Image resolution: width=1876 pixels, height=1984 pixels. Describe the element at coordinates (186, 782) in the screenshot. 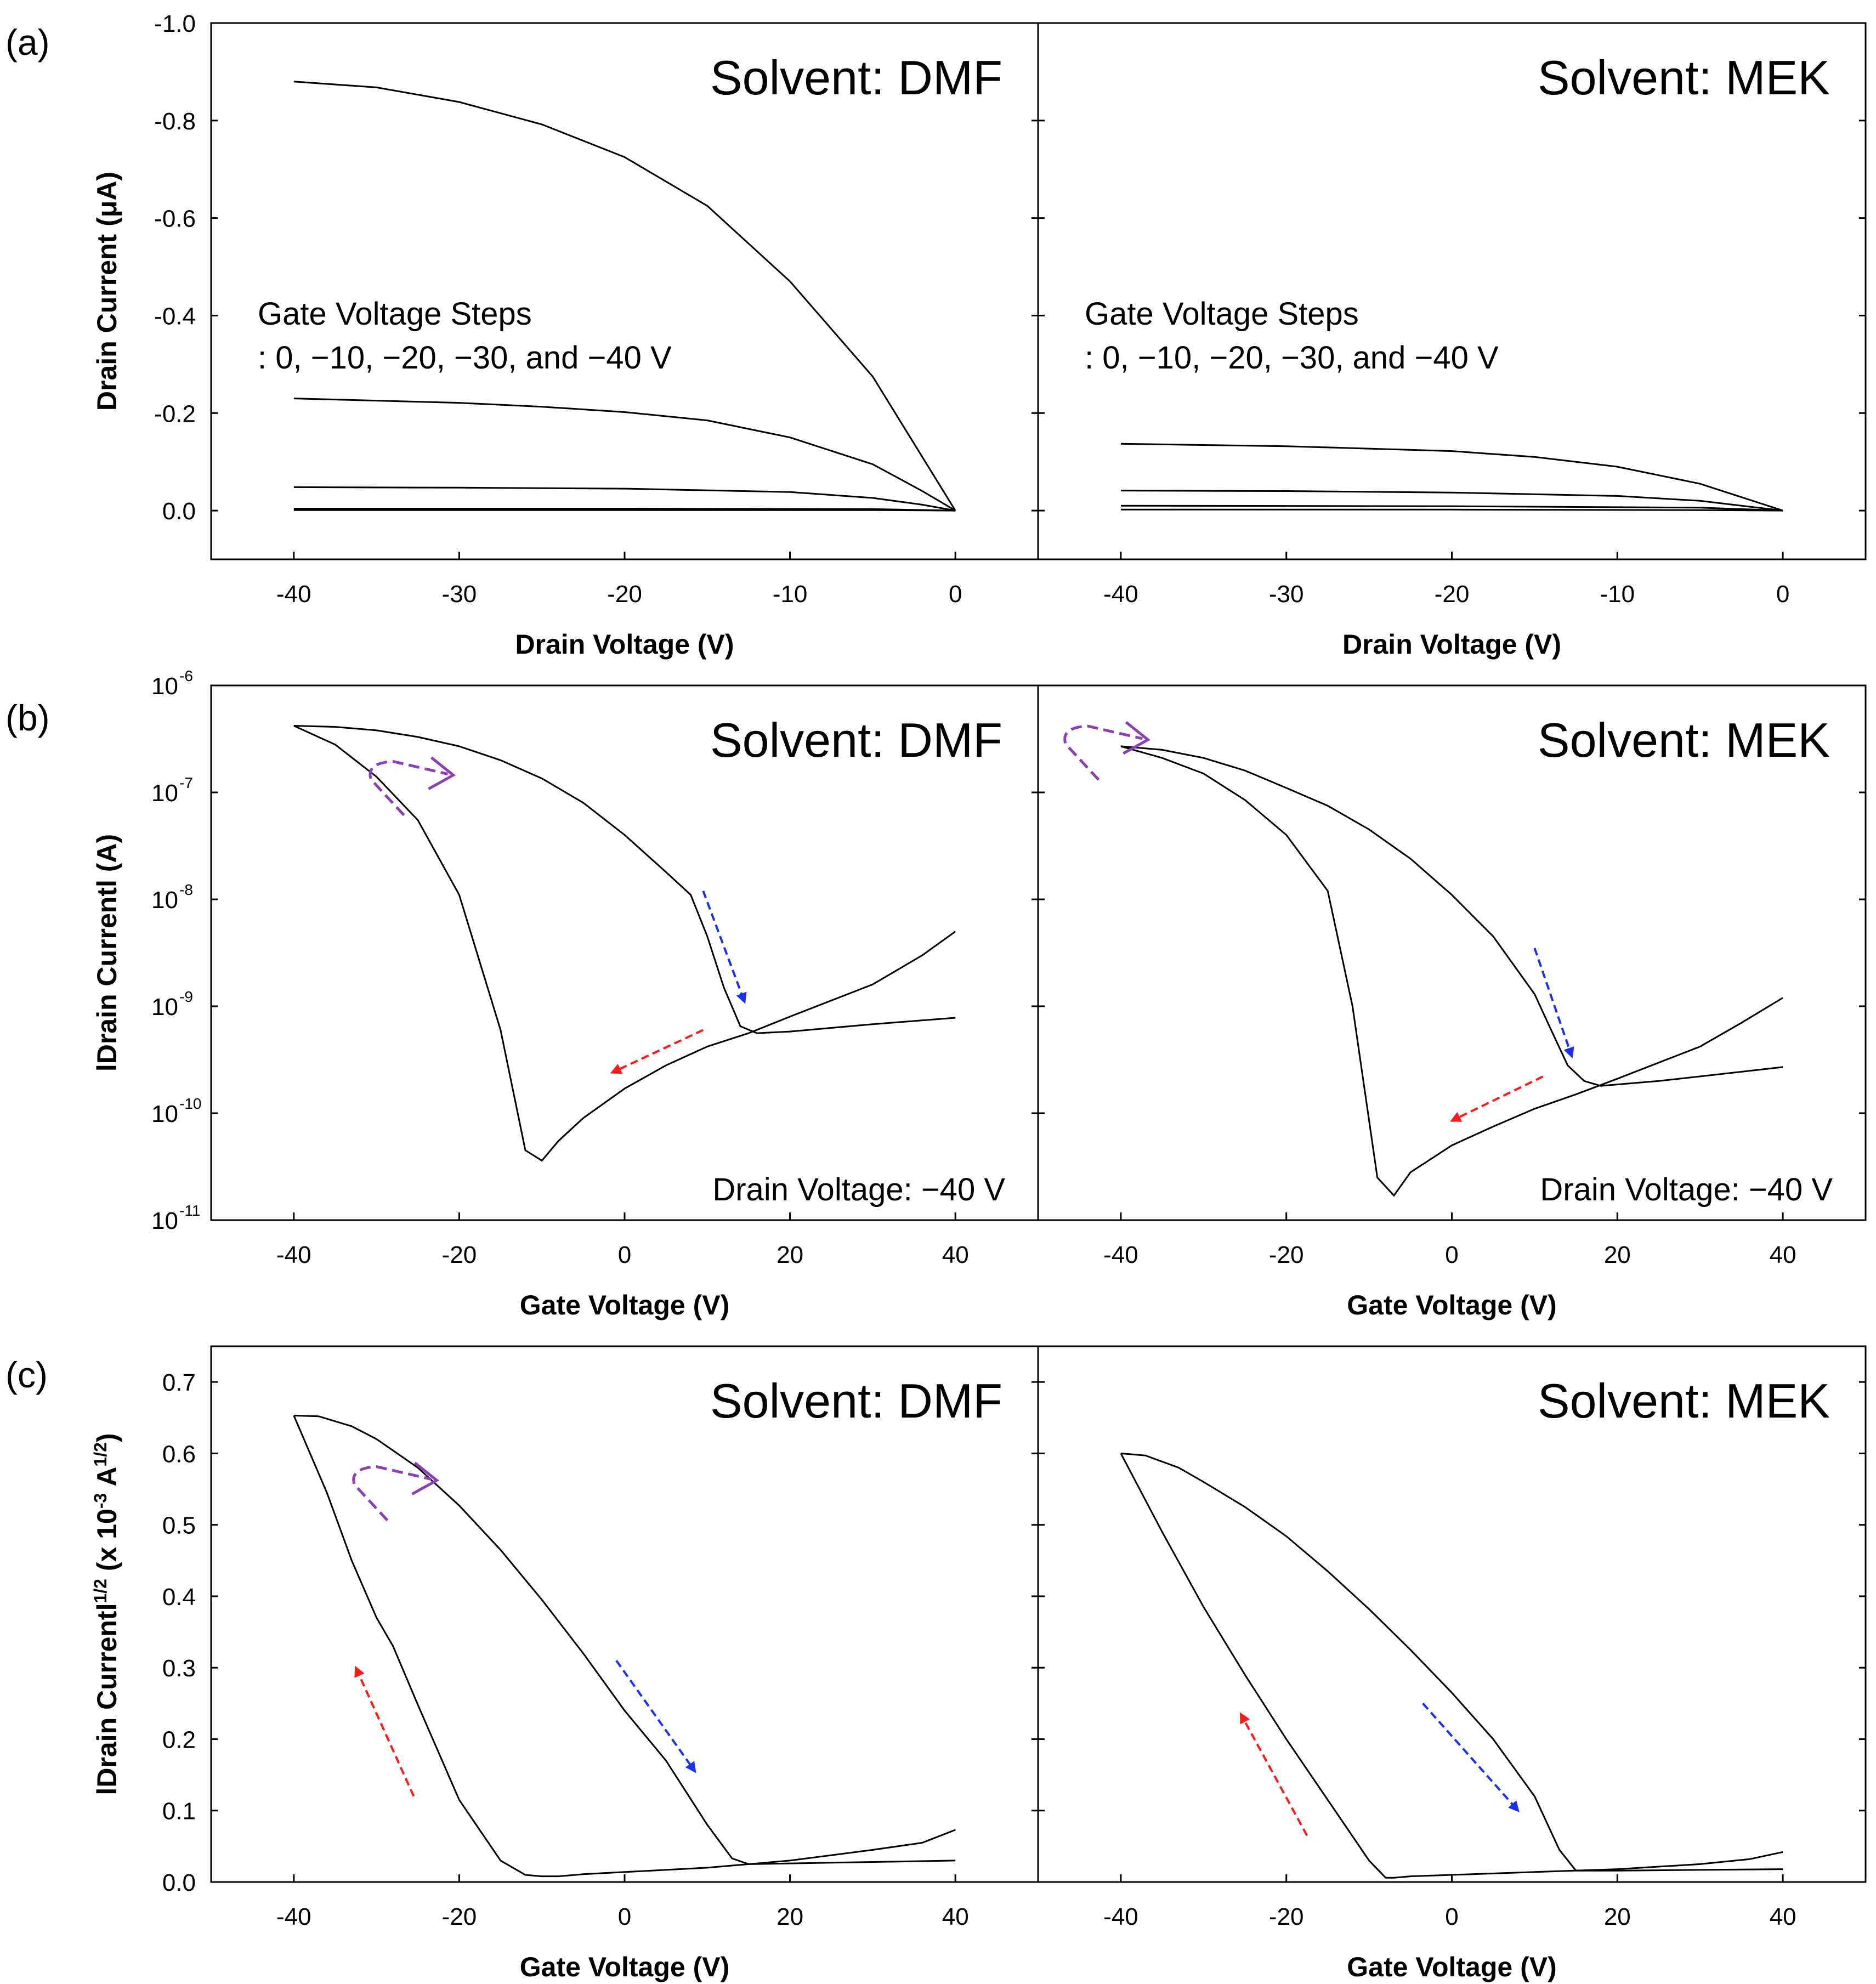

I see `y-tick-exponent: -7` at that location.